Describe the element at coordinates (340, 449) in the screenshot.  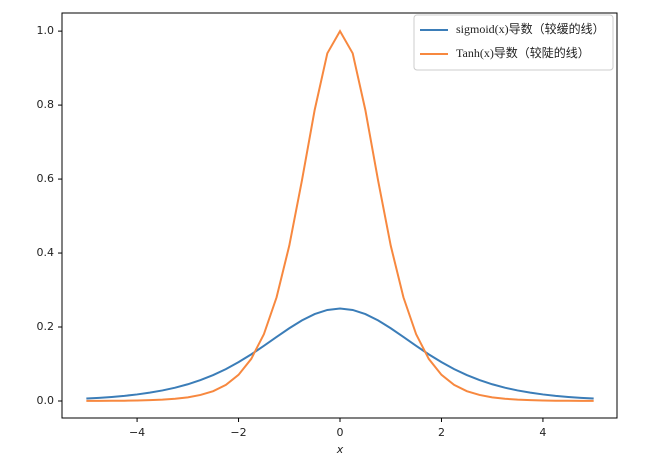
I see `x-axis-label: x` at that location.